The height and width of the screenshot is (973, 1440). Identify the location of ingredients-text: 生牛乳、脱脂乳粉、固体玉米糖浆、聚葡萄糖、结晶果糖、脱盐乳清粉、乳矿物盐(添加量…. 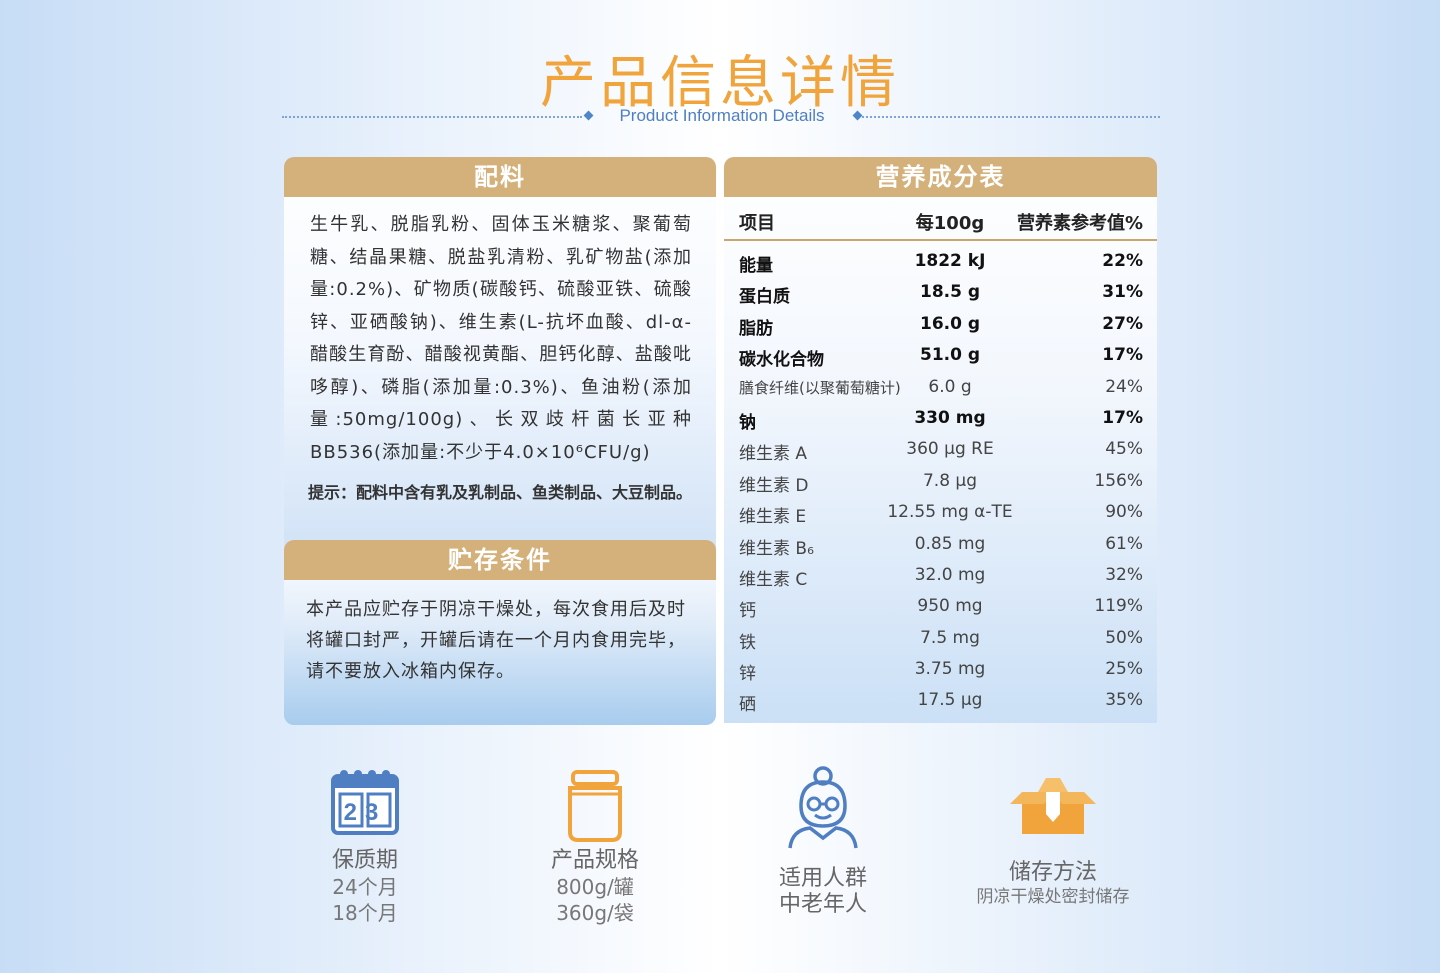
(501, 338).